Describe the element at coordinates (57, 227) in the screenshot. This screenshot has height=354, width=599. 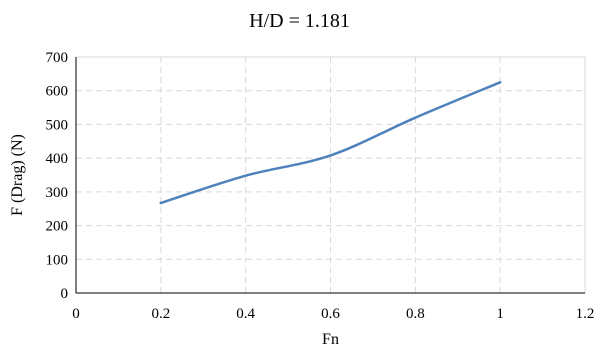
I see `y-tick-label: 200` at that location.